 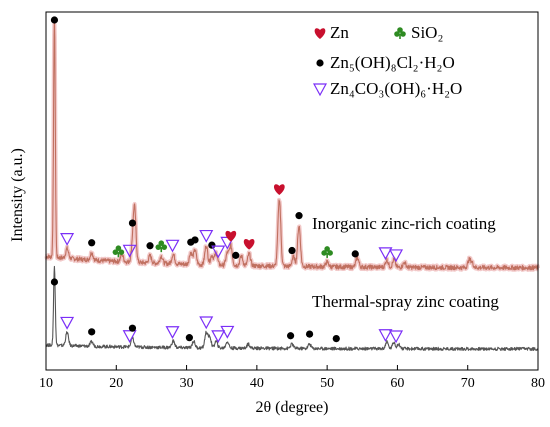 I want to click on legend: Zn SiO₂ Zn₅(OH)₈Cl₂·H₂O Zn₄CO₃(OH)₆·H₂O, so click(x=387, y=60).